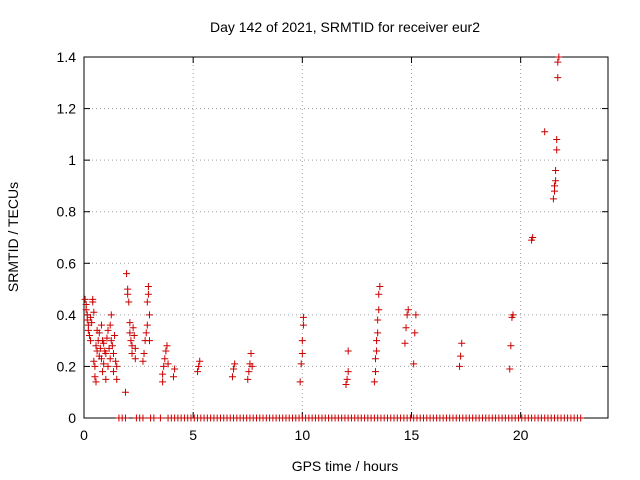 This screenshot has width=640, height=480. Describe the element at coordinates (67, 263) in the screenshot. I see `y-tick-label: 0.6` at that location.